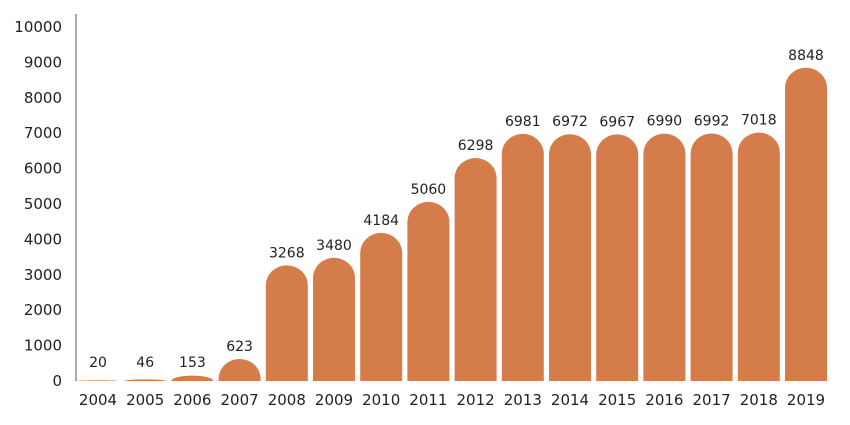  What do you see at coordinates (43, 98) in the screenshot?
I see `y-tick-label: 8000` at bounding box center [43, 98].